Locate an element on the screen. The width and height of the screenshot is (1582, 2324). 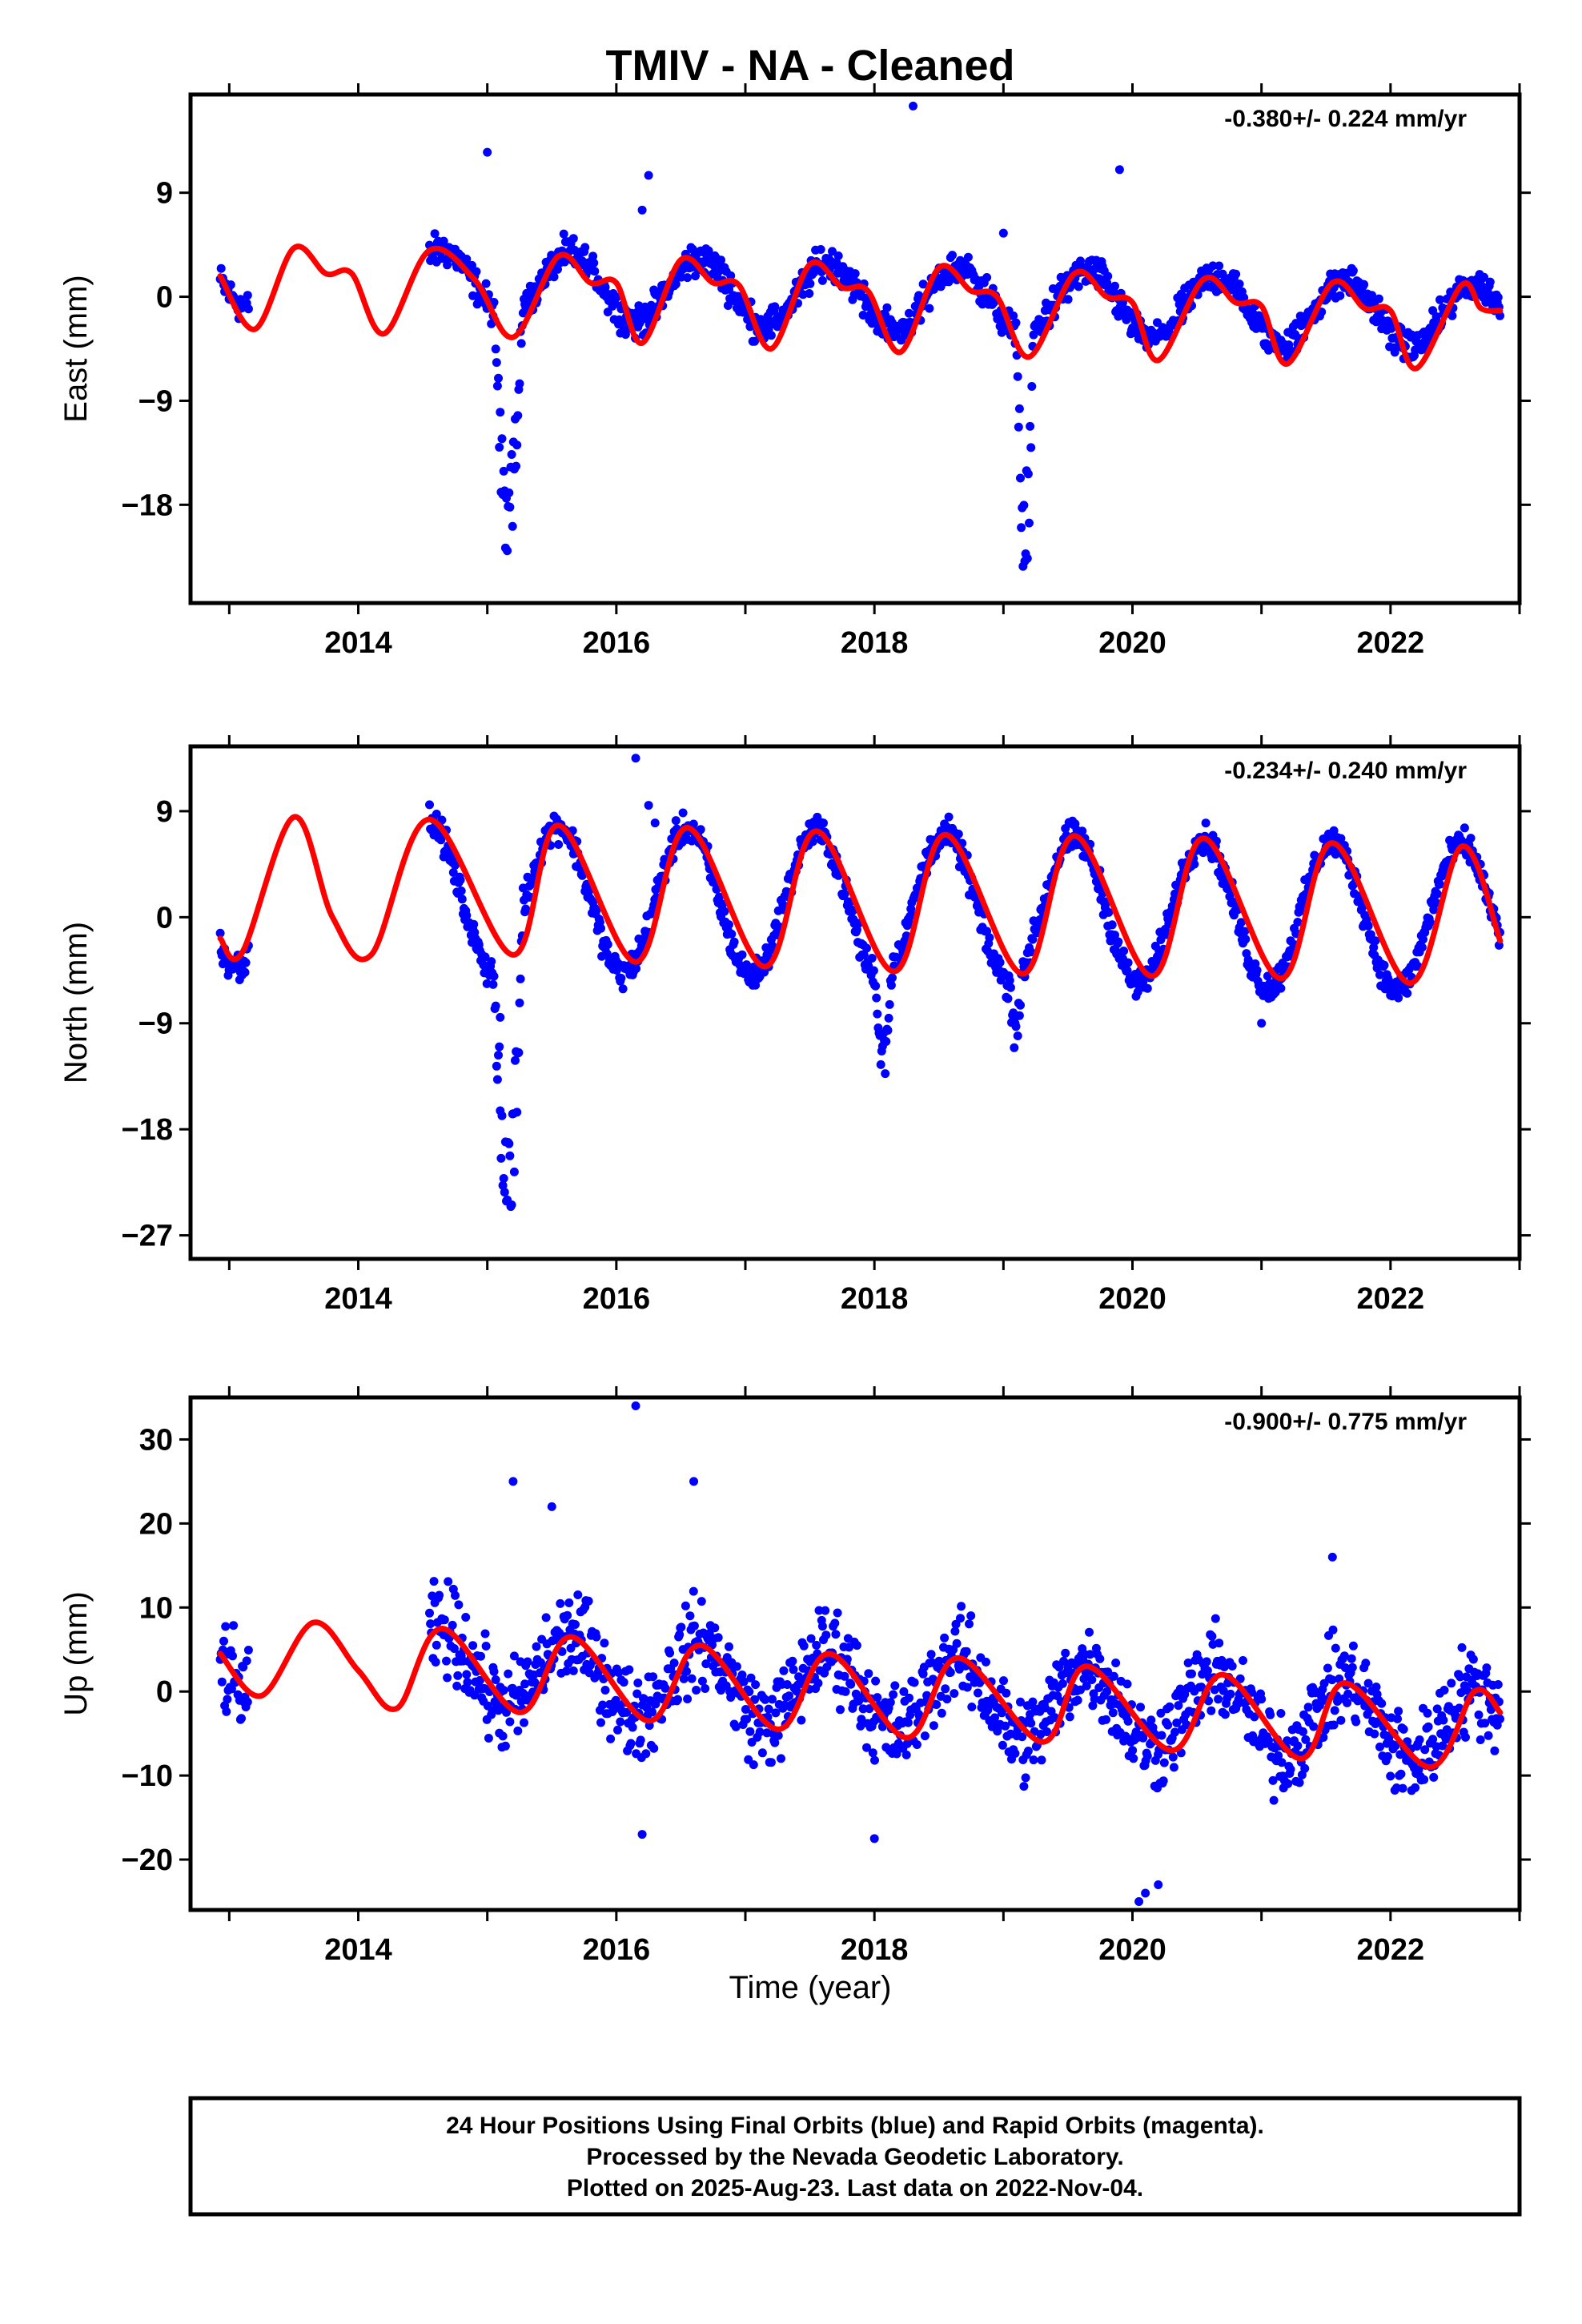
y-axis-label: North (mm) is located at coordinates (76, 1003).